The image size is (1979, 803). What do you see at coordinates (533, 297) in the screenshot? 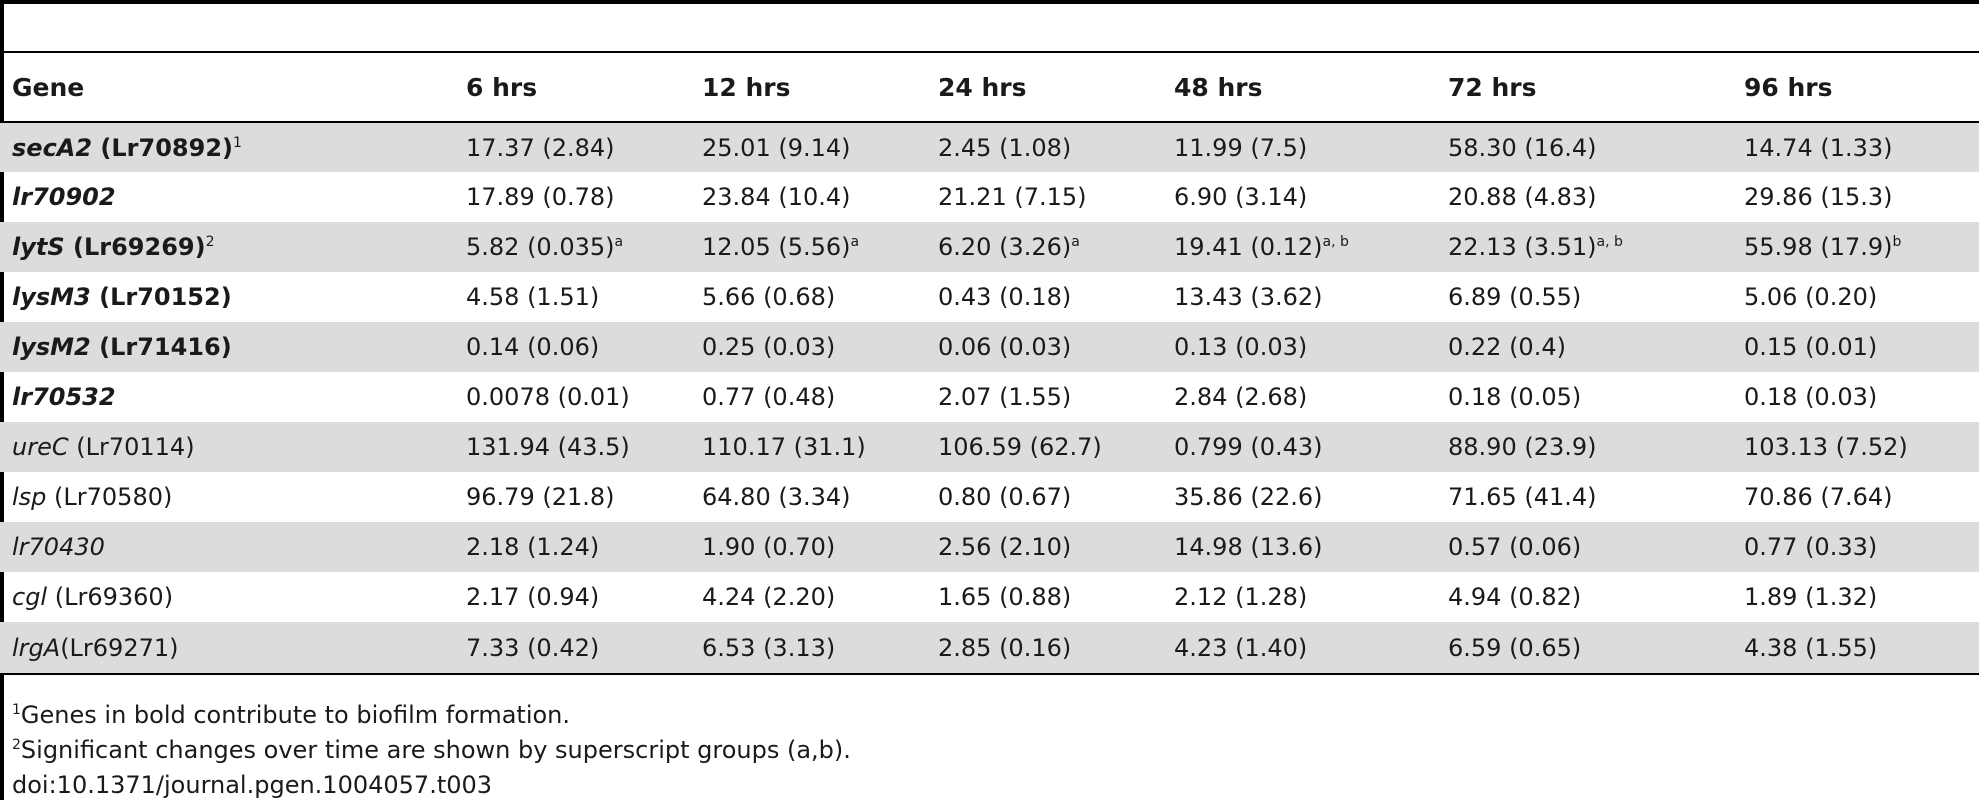
I see `value-text: 4.58 (1.51)` at bounding box center [533, 297].